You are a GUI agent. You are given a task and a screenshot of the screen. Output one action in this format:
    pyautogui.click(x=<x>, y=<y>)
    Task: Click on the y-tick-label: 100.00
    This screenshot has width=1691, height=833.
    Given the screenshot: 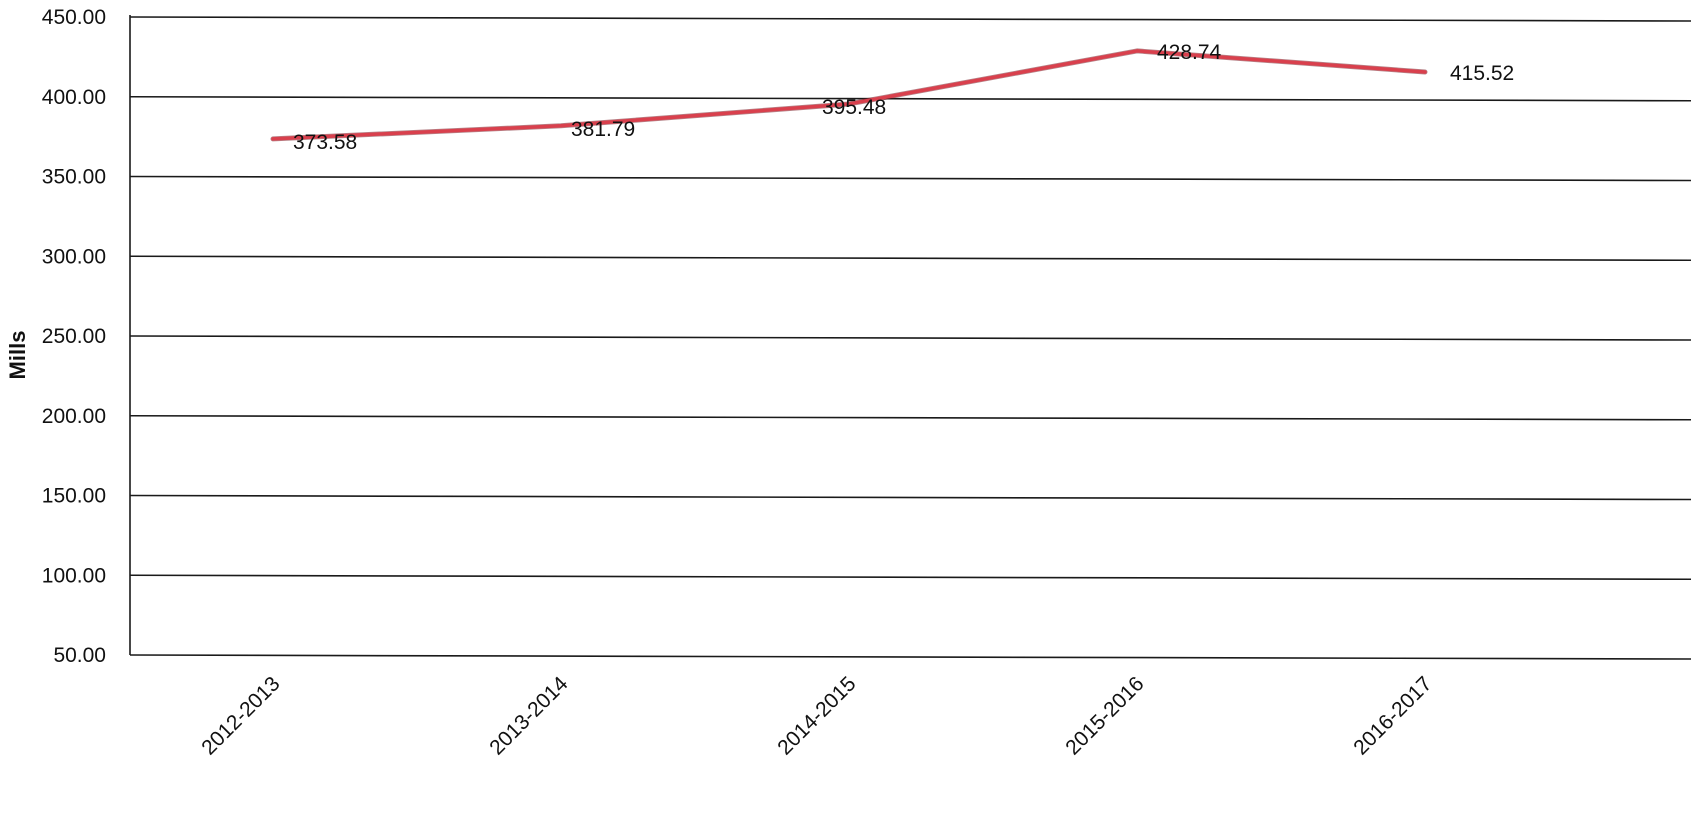 What is the action you would take?
    pyautogui.click(x=74, y=575)
    